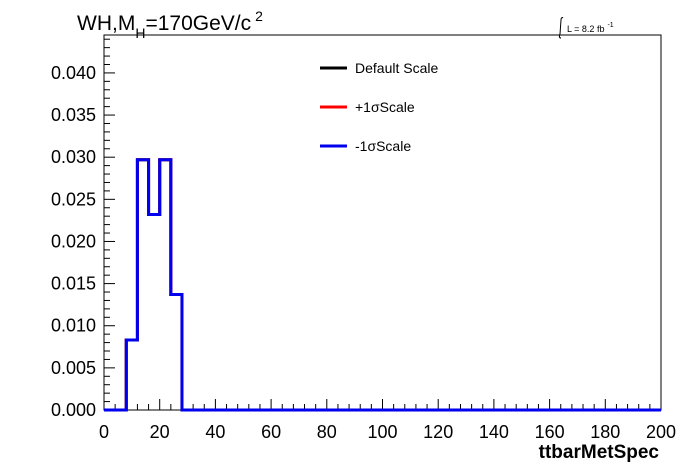  What do you see at coordinates (550, 432) in the screenshot?
I see `x-tick-label: 160` at bounding box center [550, 432].